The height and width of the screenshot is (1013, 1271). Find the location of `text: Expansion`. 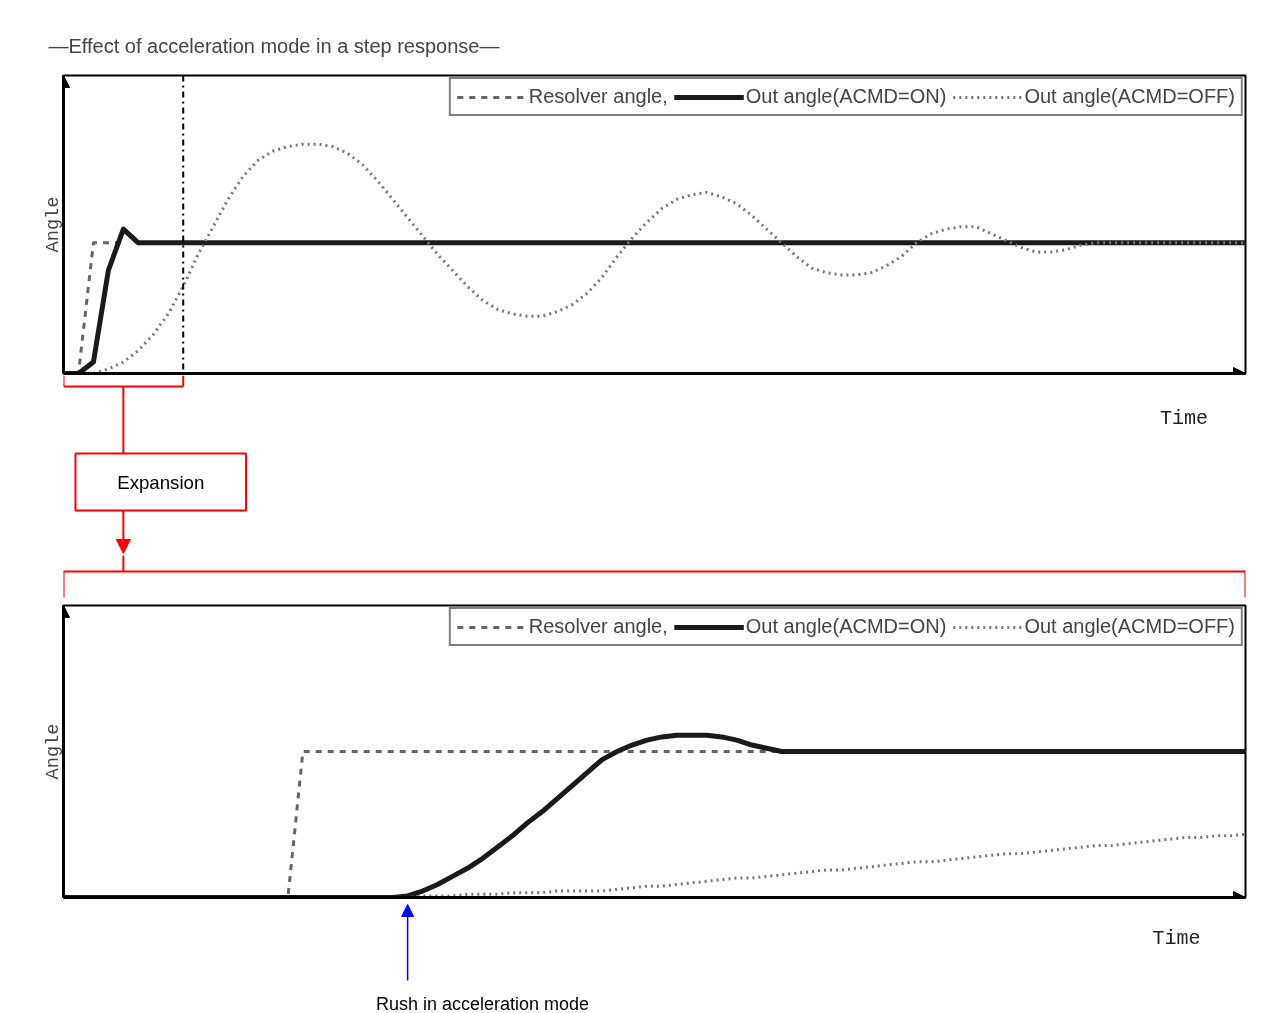

text: Expansion is located at coordinates (161, 482).